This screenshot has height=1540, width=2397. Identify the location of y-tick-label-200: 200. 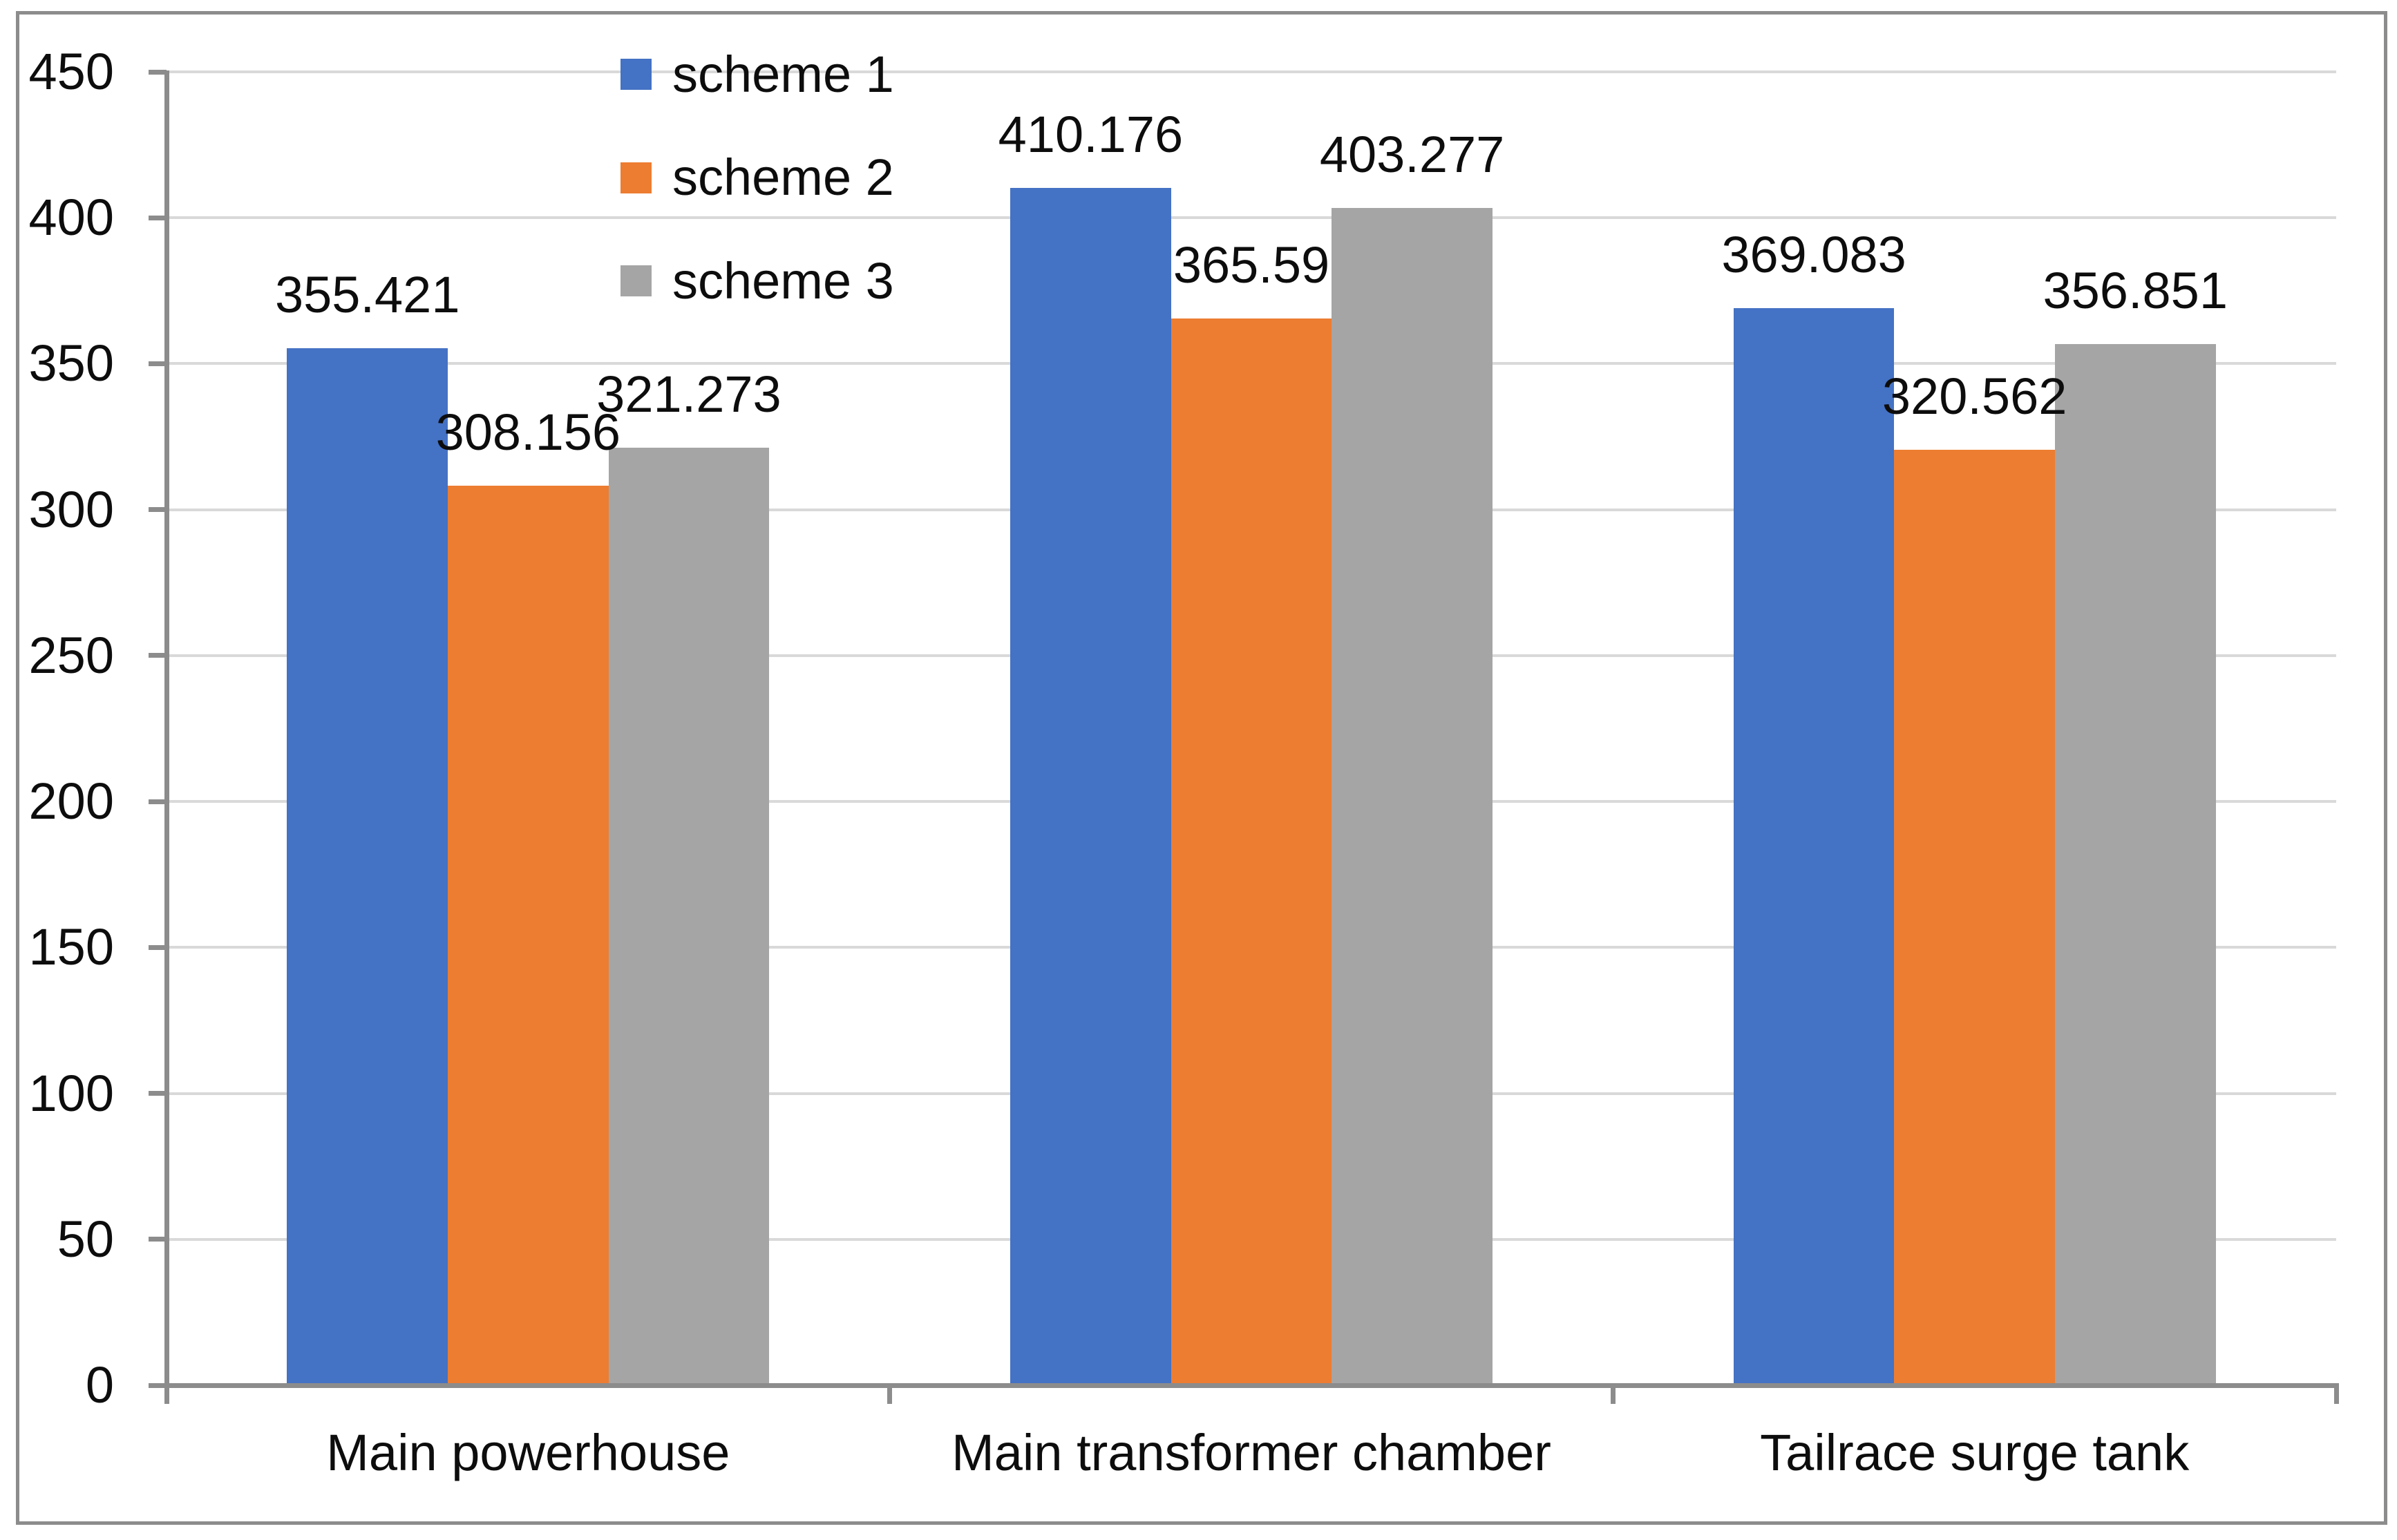
(71, 801).